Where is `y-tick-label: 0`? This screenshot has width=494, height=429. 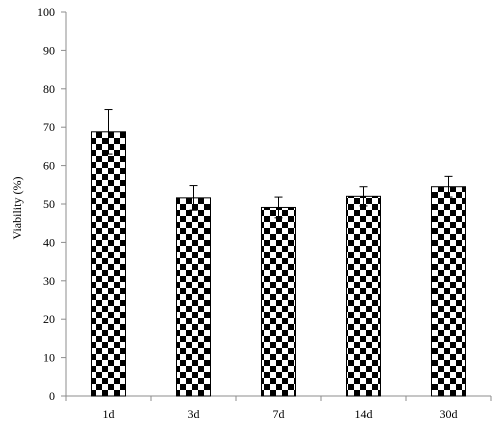
y-tick-label: 0 is located at coordinates (52, 396).